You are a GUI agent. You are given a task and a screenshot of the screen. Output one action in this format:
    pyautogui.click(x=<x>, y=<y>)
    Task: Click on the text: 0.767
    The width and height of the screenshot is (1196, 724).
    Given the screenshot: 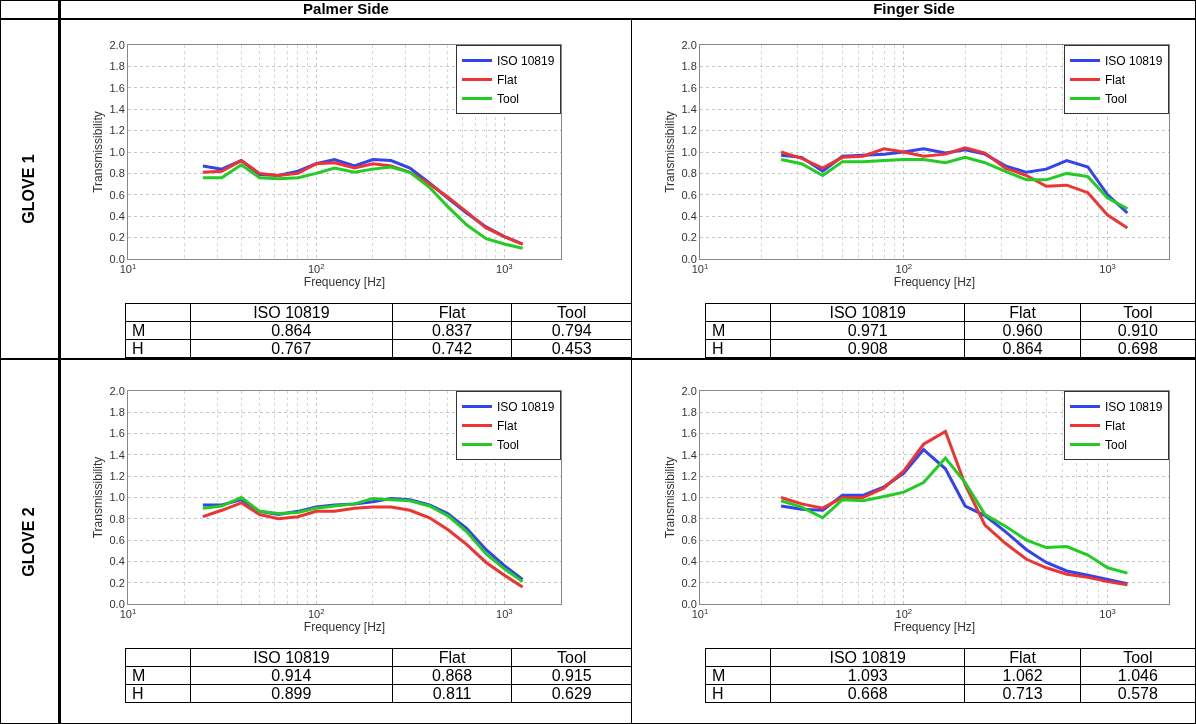 What is the action you would take?
    pyautogui.click(x=291, y=348)
    